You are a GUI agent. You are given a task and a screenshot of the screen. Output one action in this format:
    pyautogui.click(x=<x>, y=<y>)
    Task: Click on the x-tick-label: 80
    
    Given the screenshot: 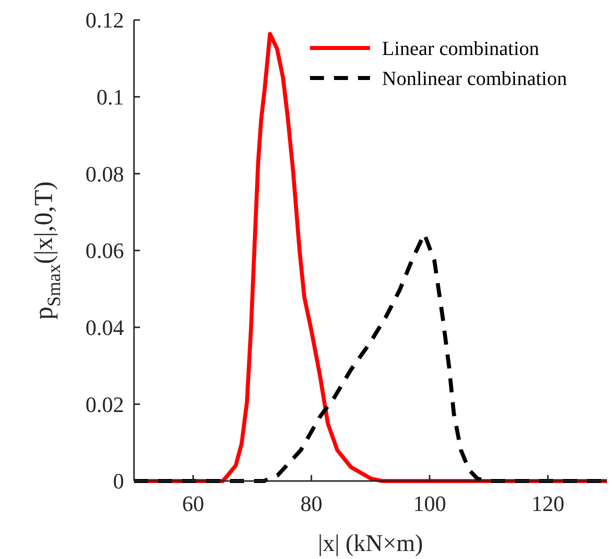 What is the action you would take?
    pyautogui.click(x=311, y=503)
    